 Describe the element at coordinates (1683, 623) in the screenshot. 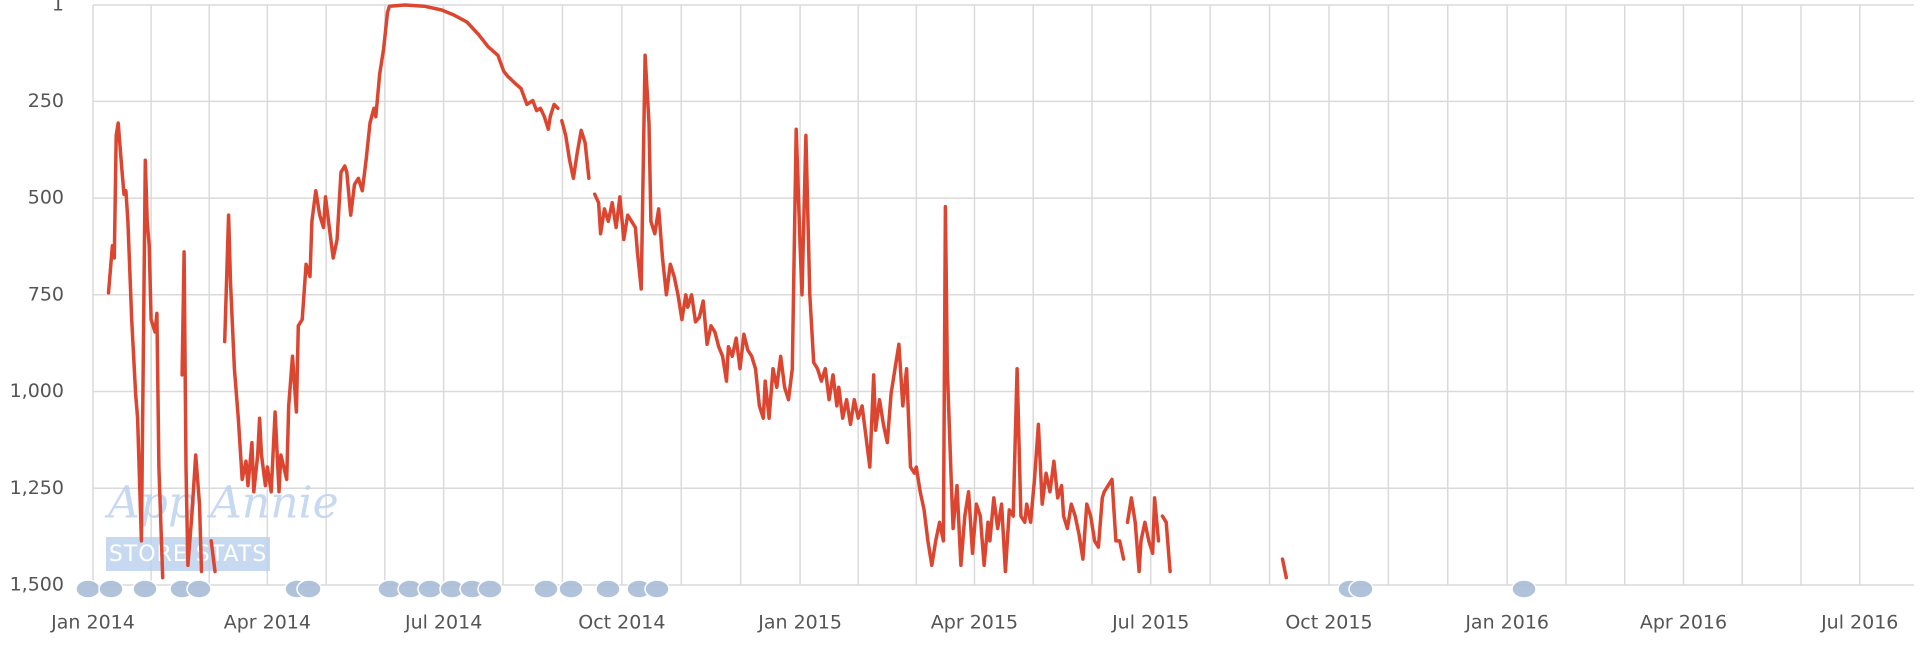

I see `x-tick-label: Apr 2016` at that location.